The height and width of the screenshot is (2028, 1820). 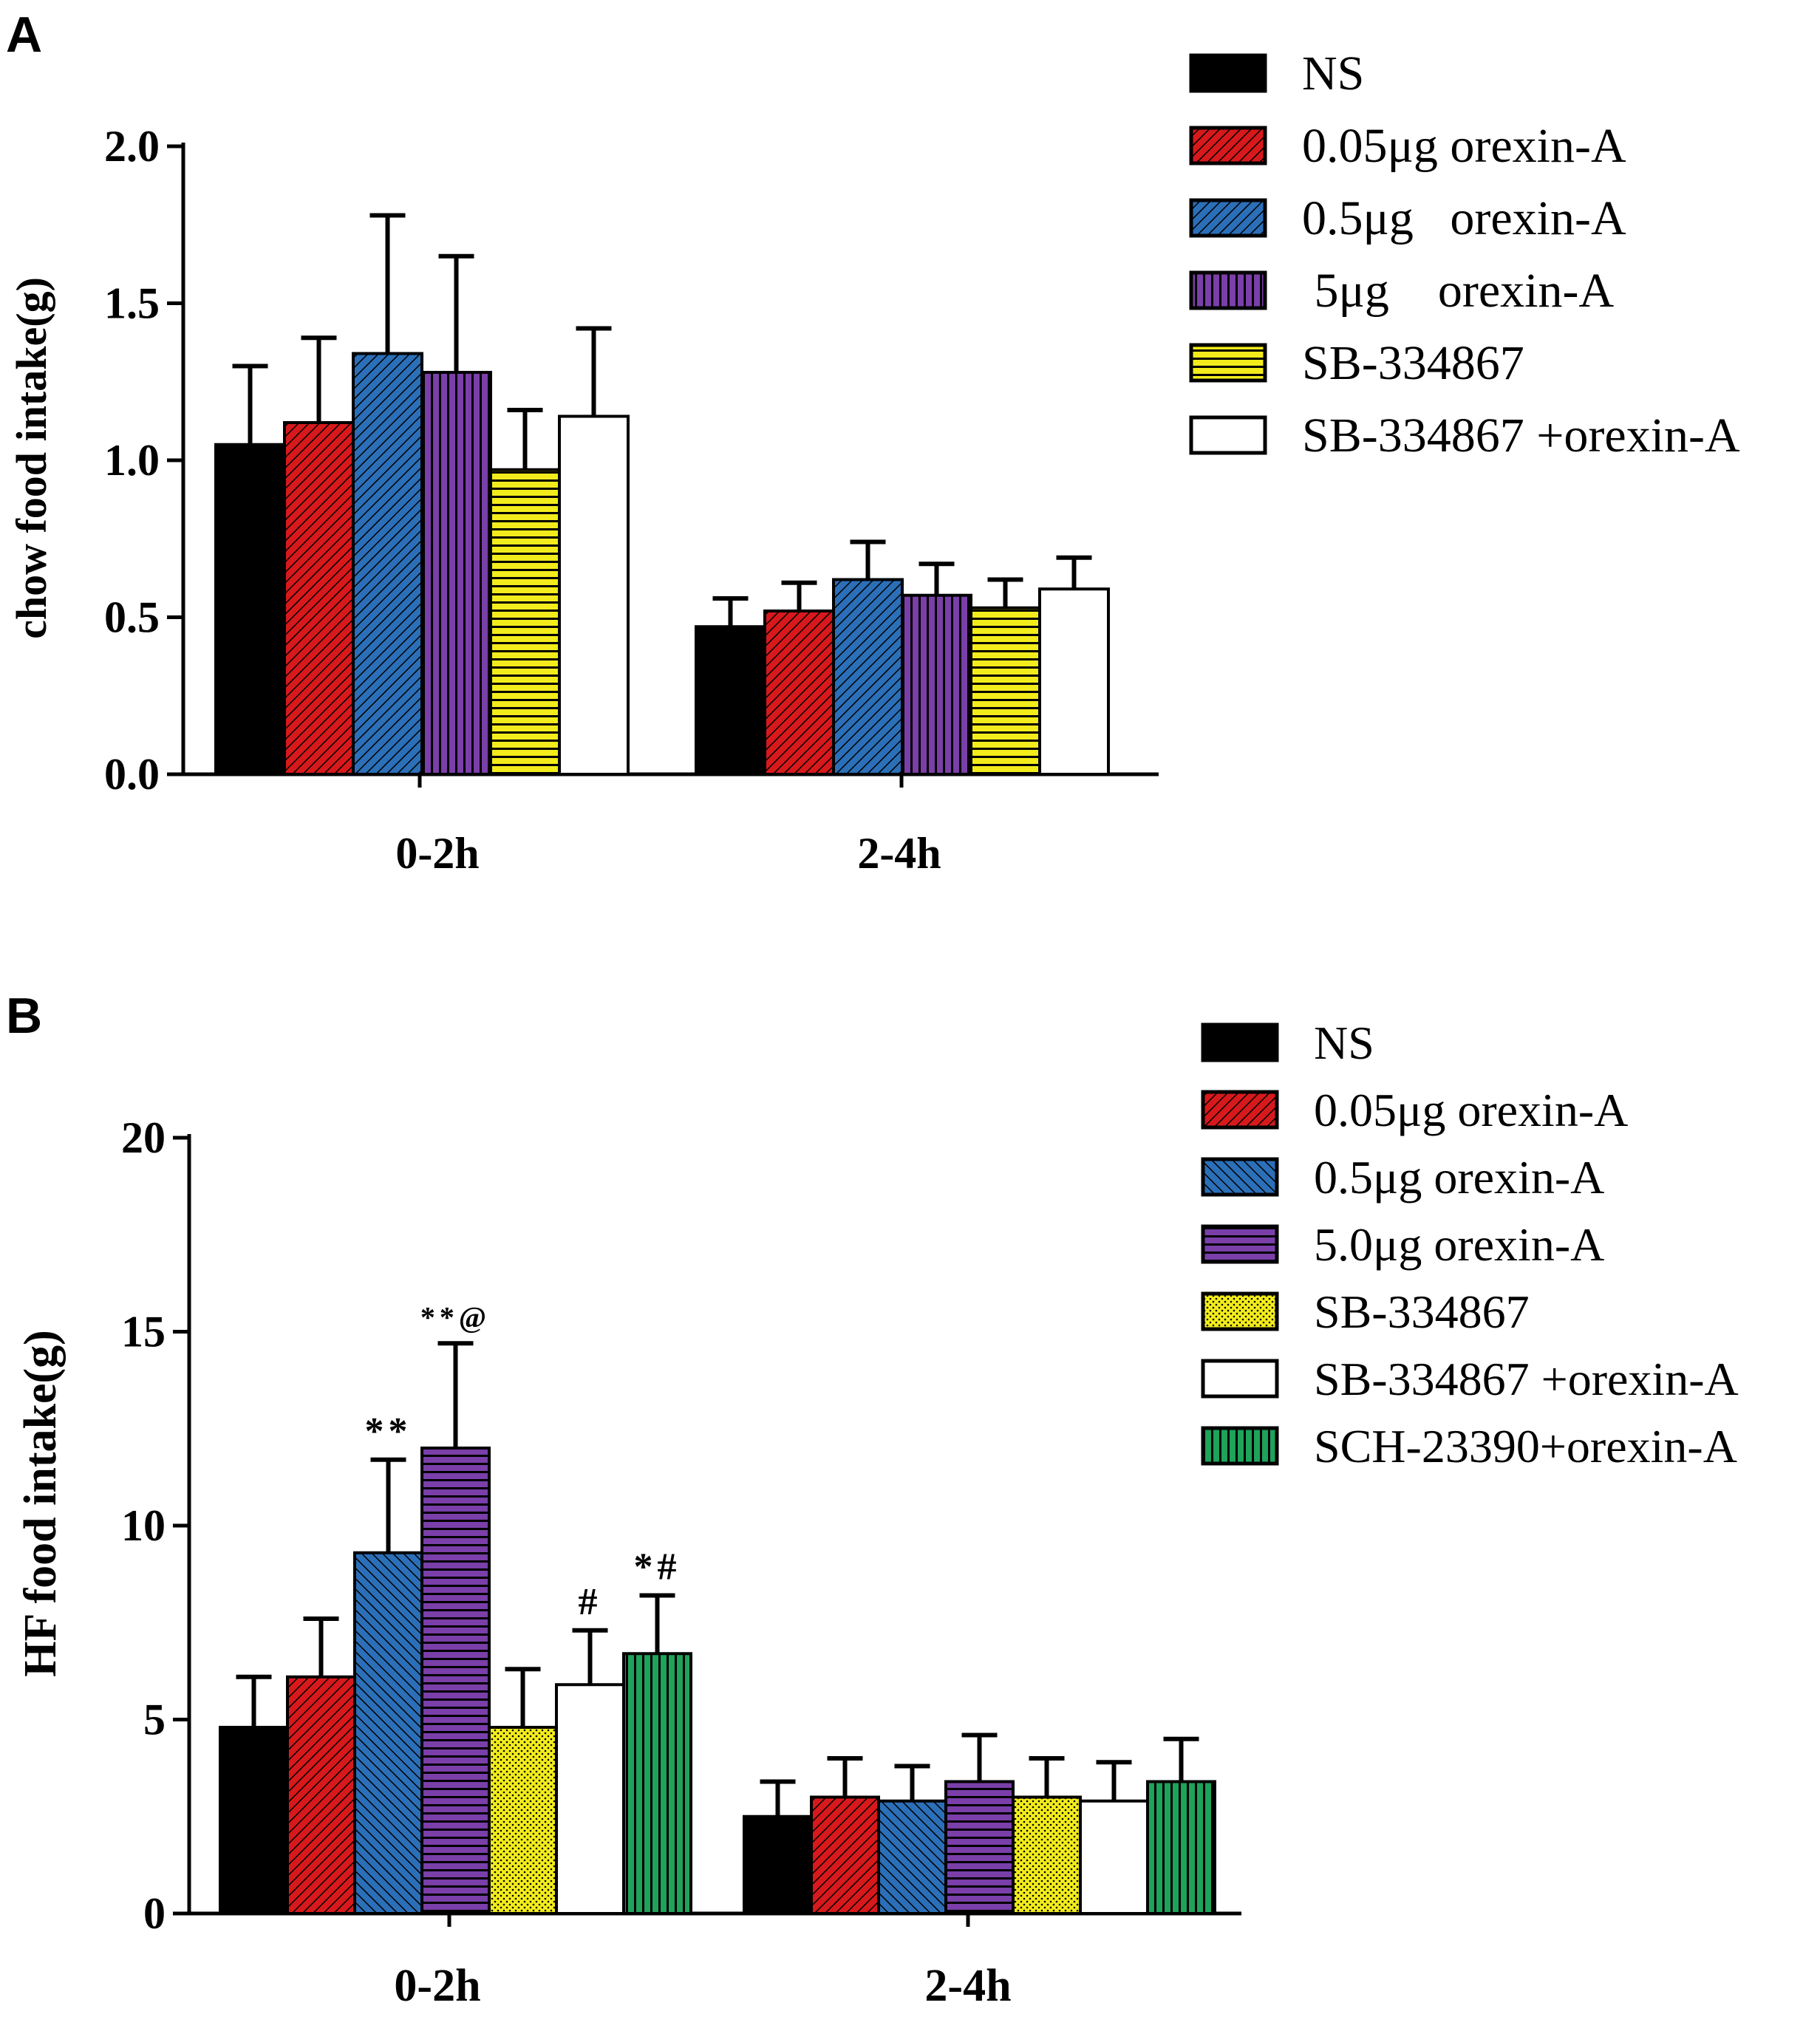 What do you see at coordinates (1521, 435) in the screenshot?
I see `panel-a-legend-label: SB-334867 +orexin-A` at bounding box center [1521, 435].